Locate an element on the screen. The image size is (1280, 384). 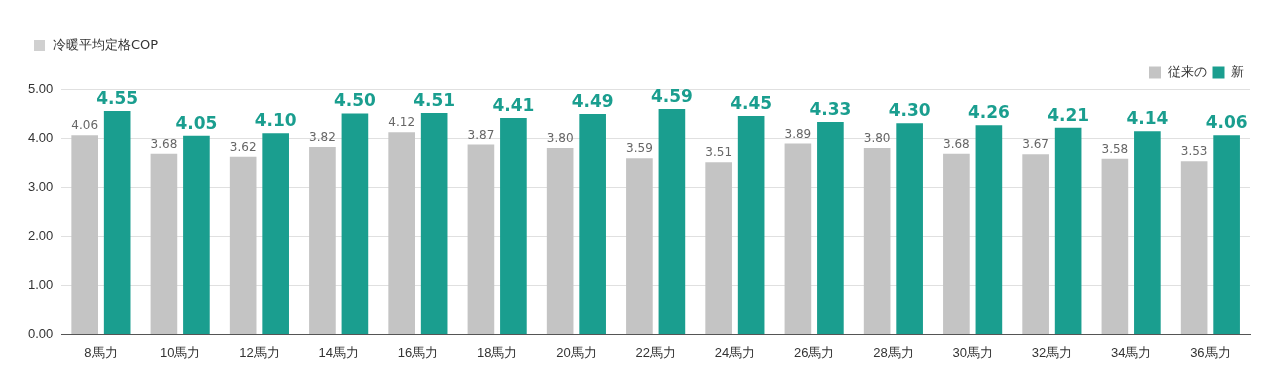
y-tick-label: 1.00 is located at coordinates (40, 284).